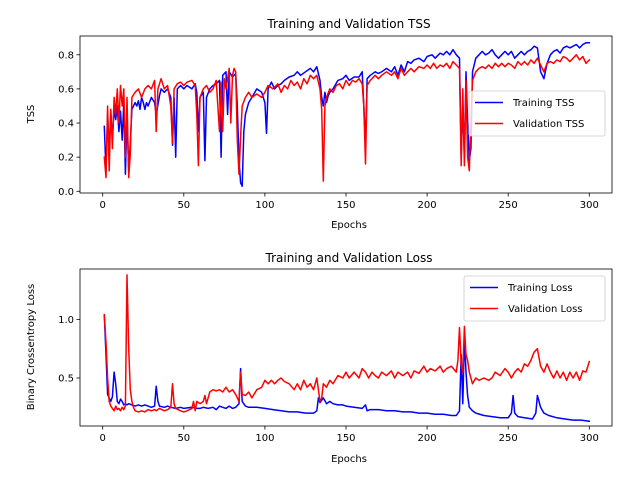 The image size is (640, 480). What do you see at coordinates (508, 205) in the screenshot?
I see `tss-x-tick-label: 250` at bounding box center [508, 205].